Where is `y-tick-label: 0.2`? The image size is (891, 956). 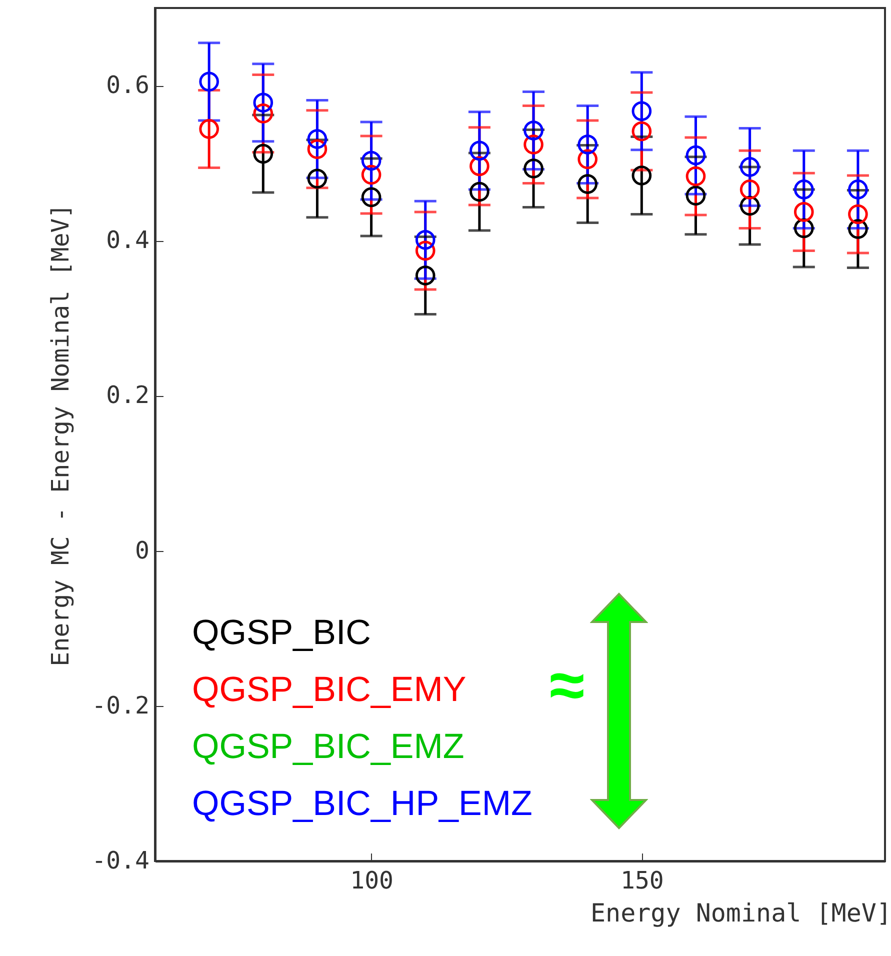
y-tick-label: 0.2 is located at coordinates (128, 395).